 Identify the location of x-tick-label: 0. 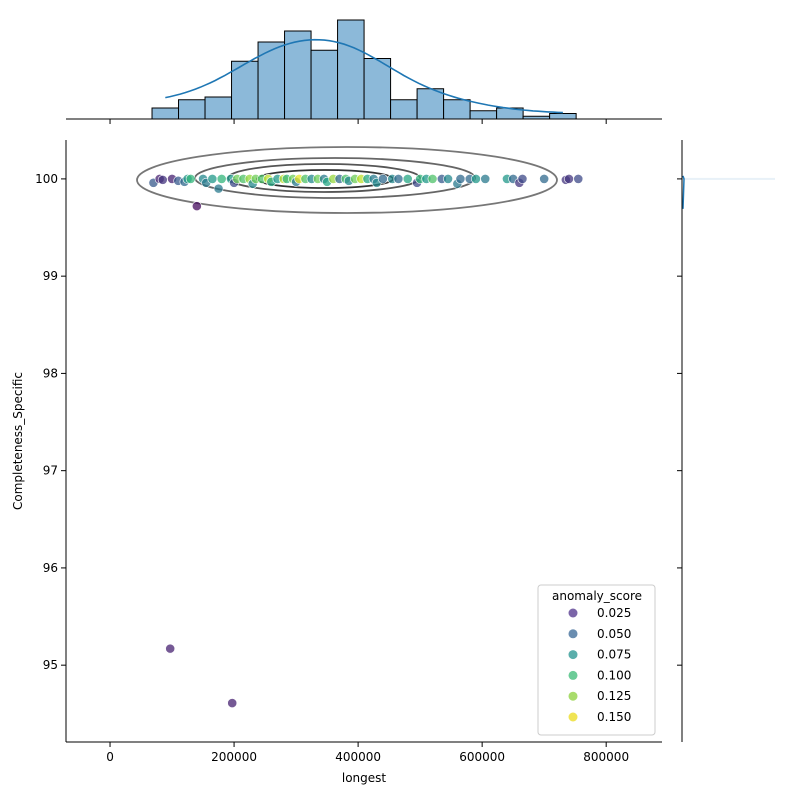
(110, 757).